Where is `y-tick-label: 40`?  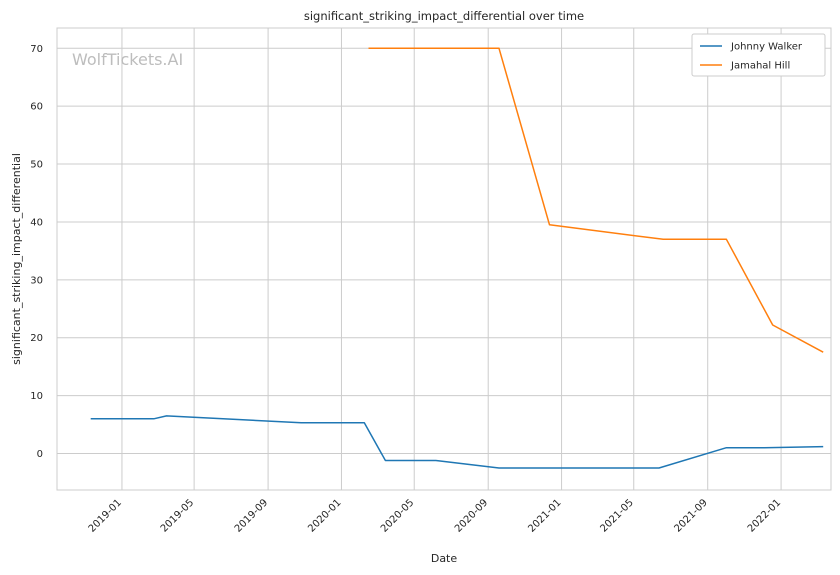
y-tick-label: 40 is located at coordinates (36, 222).